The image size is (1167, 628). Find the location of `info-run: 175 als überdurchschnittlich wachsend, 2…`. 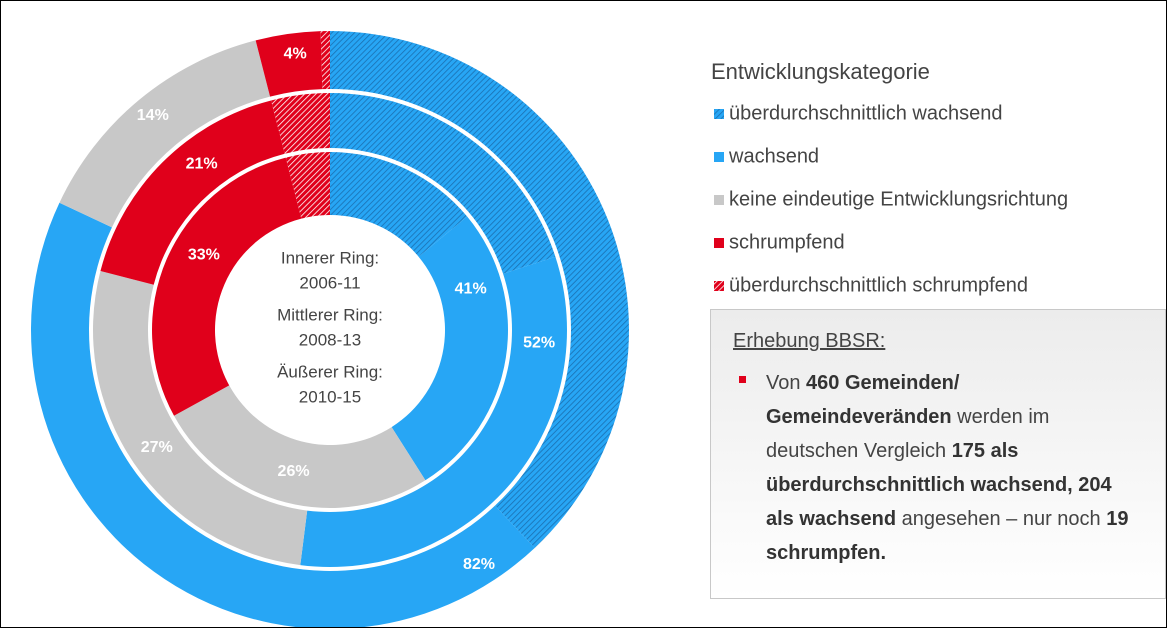

info-run: 175 als überdurchschnittlich wachsend, 2… is located at coordinates (939, 485).